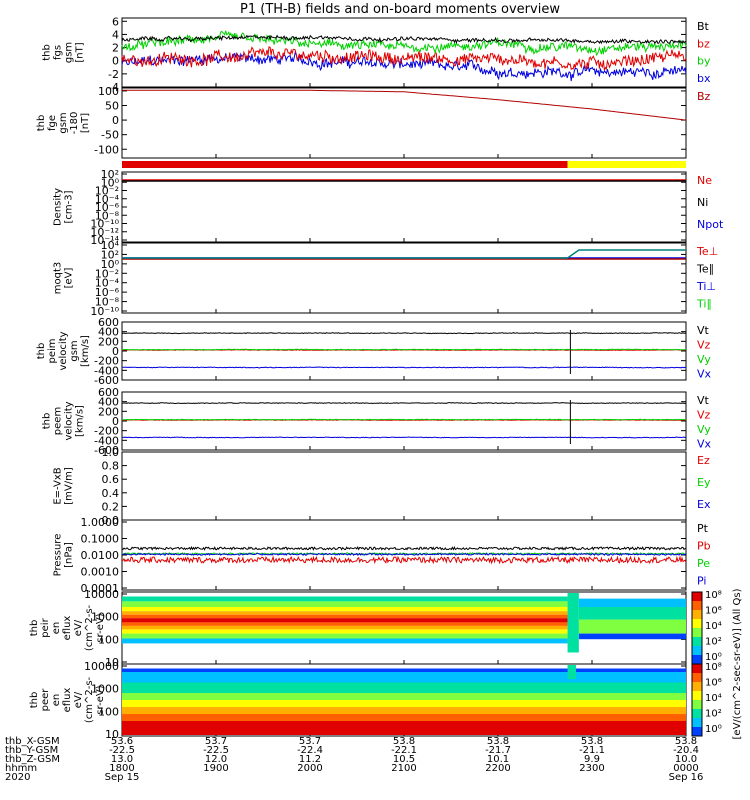 This screenshot has height=800, width=750. Describe the element at coordinates (110, 245) in the screenshot. I see `ytick-label: 10⁴` at that location.